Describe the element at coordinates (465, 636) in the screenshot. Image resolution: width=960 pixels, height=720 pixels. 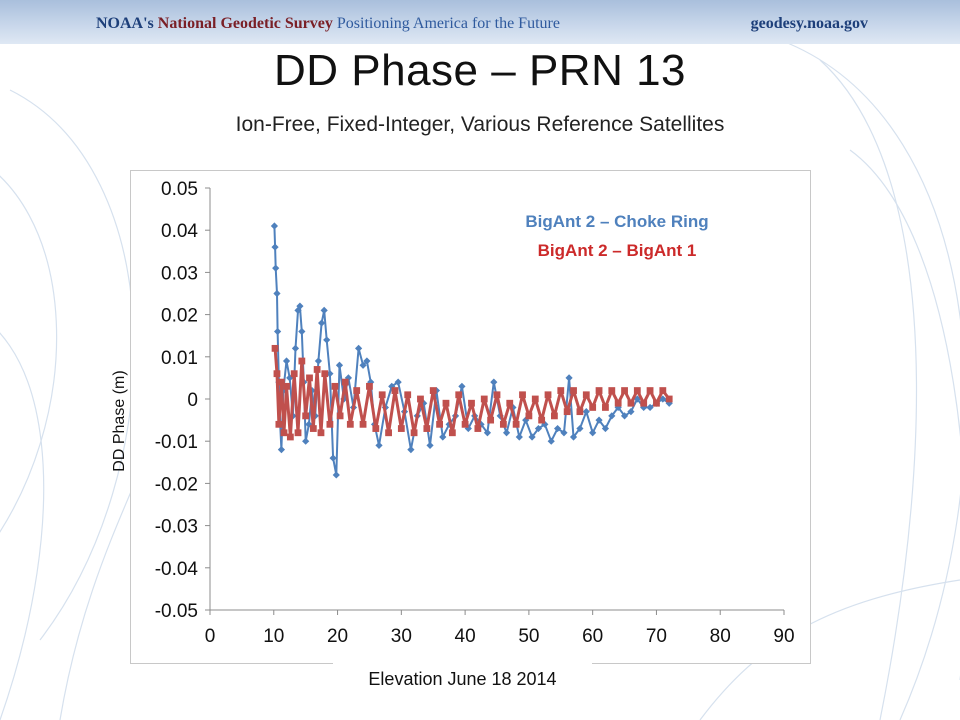
I see `x-tick-label: 40` at that location.